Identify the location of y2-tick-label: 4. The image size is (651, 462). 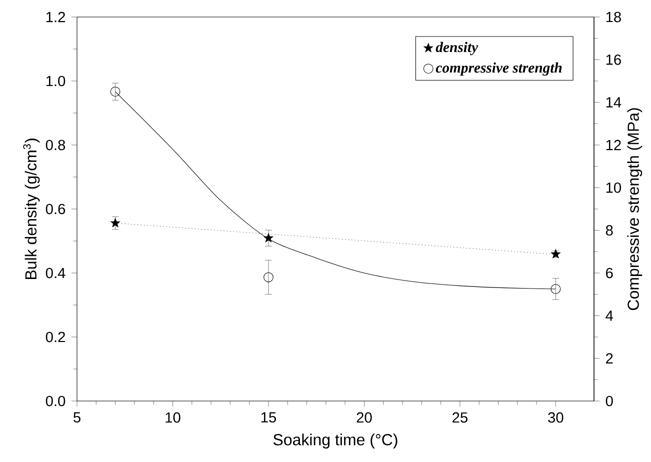
(610, 315).